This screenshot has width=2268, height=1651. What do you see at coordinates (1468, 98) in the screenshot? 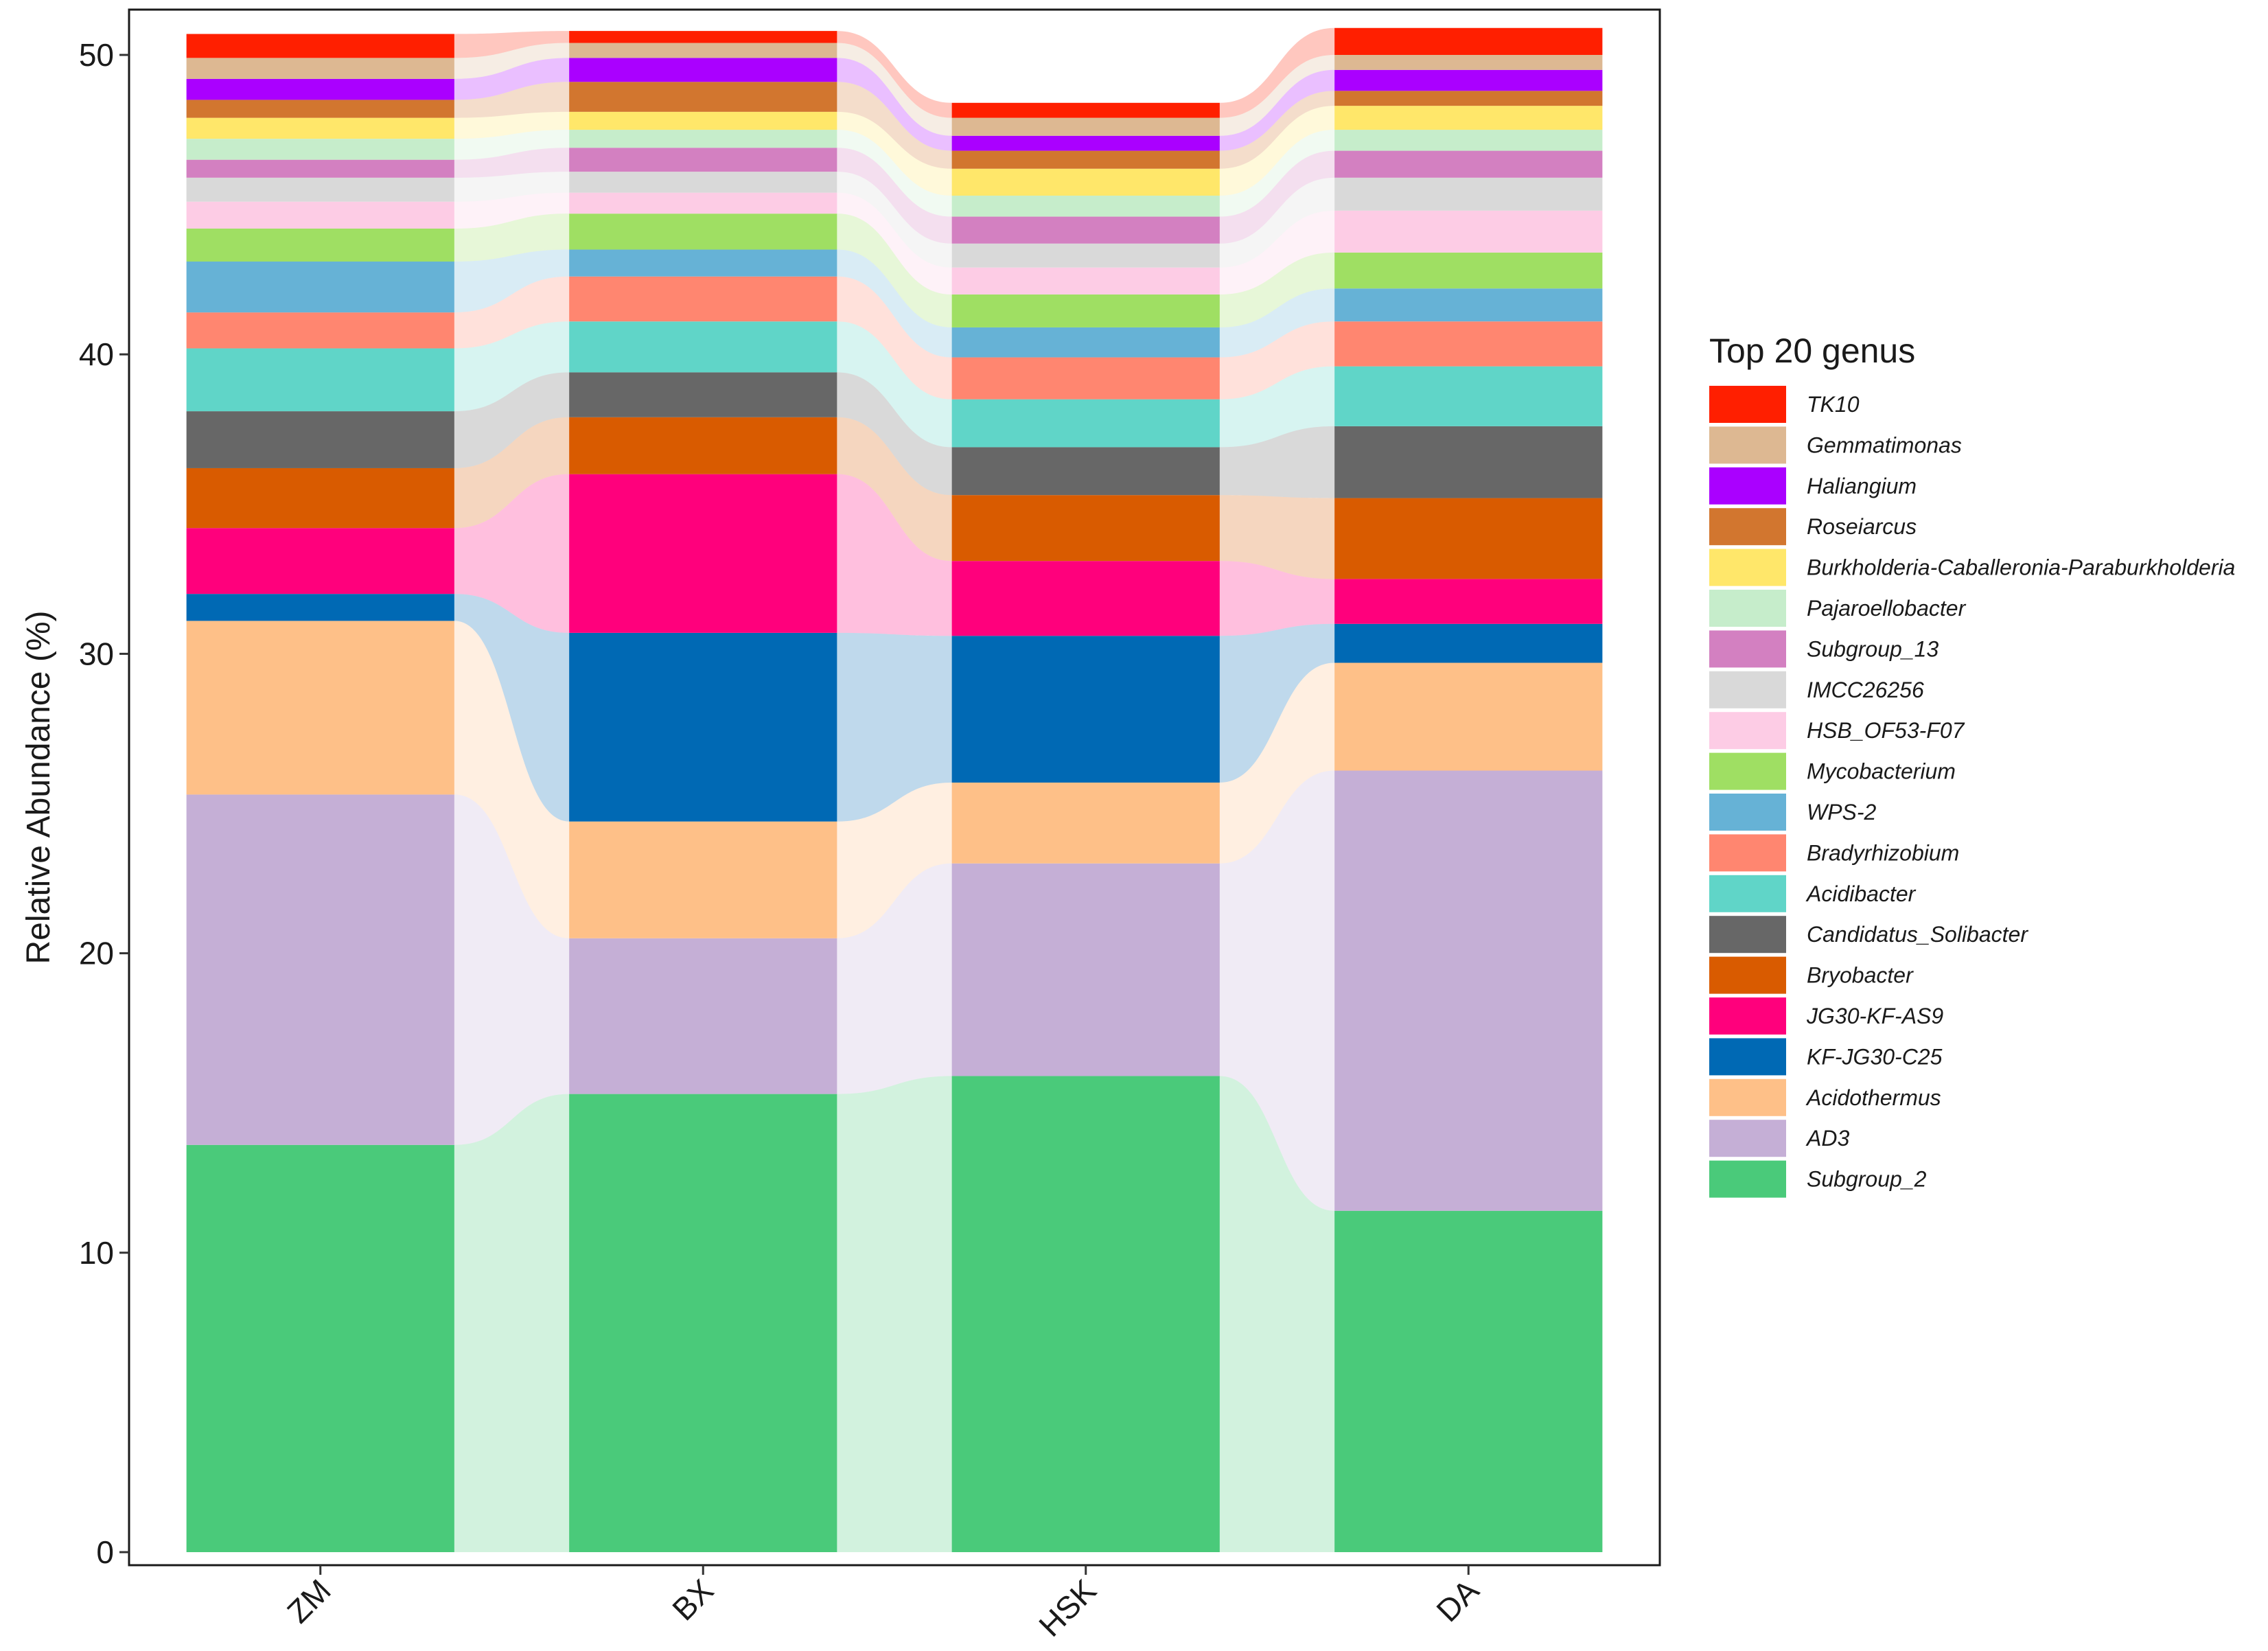
I see `bar-segment-Roseiarcus-DA` at bounding box center [1468, 98].